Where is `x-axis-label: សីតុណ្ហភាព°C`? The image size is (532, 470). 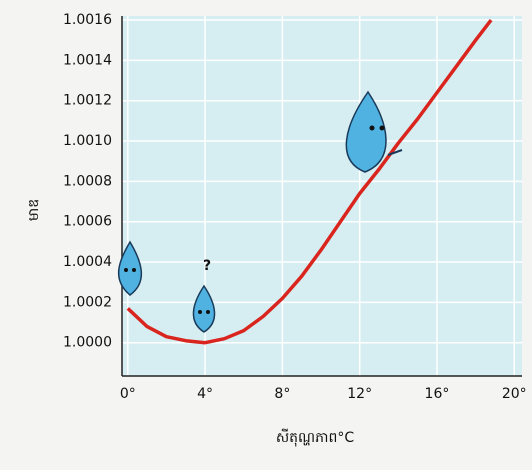
x-axis-label: សីតុណ្ហភាព°C is located at coordinates (315, 437).